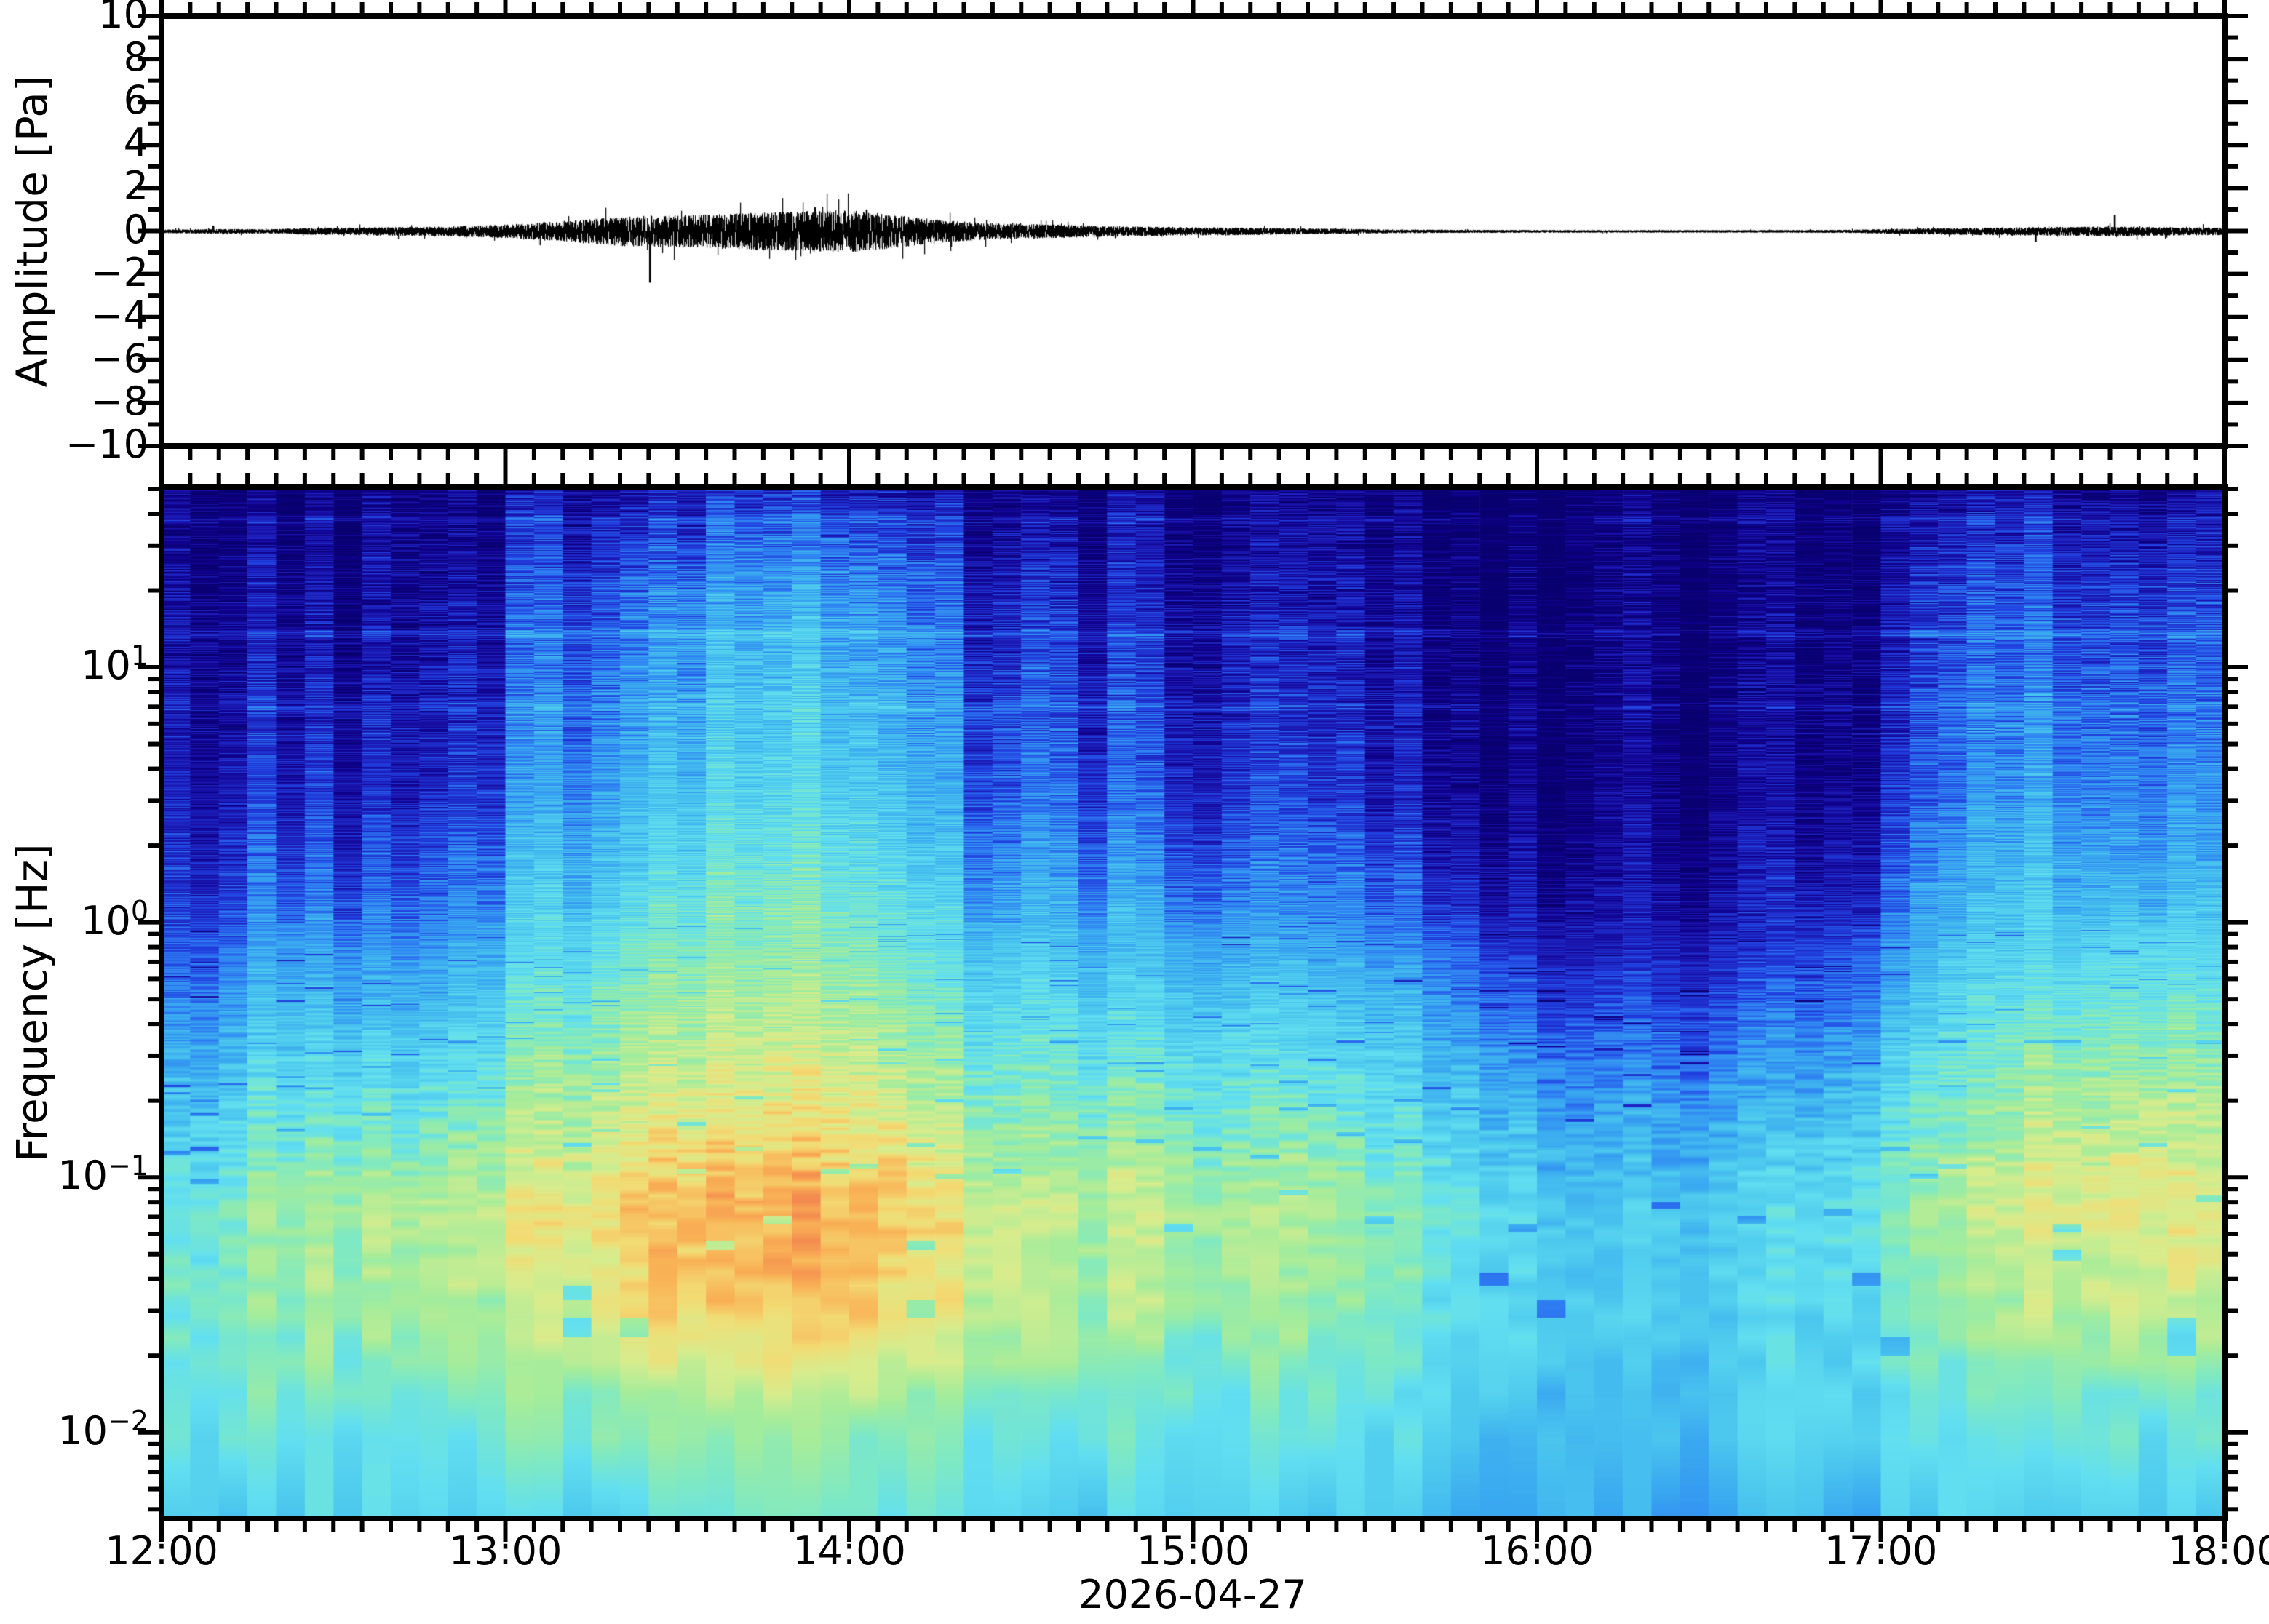 This screenshot has height=1624, width=2269. I want to click on amplitude-tick-label: −8, so click(119, 401).